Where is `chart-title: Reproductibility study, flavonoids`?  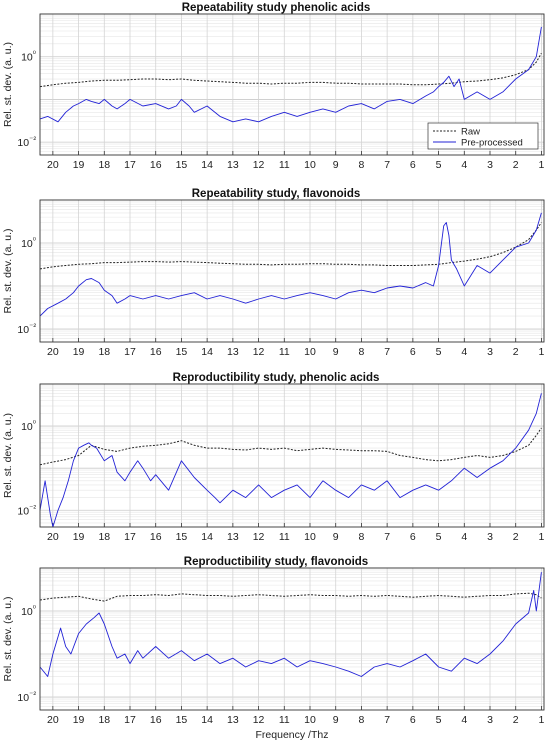 chart-title: Reproductibility study, flavonoids is located at coordinates (276, 562).